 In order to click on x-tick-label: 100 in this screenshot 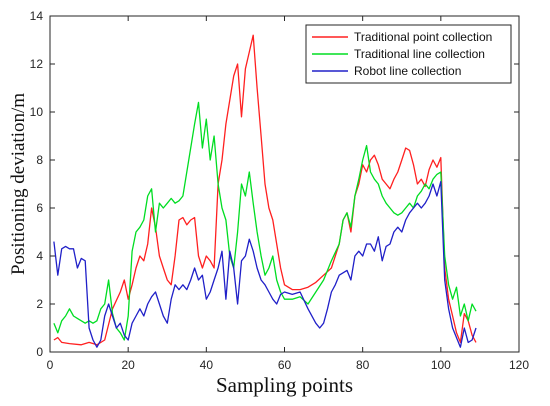, I will do `click(441, 365)`.